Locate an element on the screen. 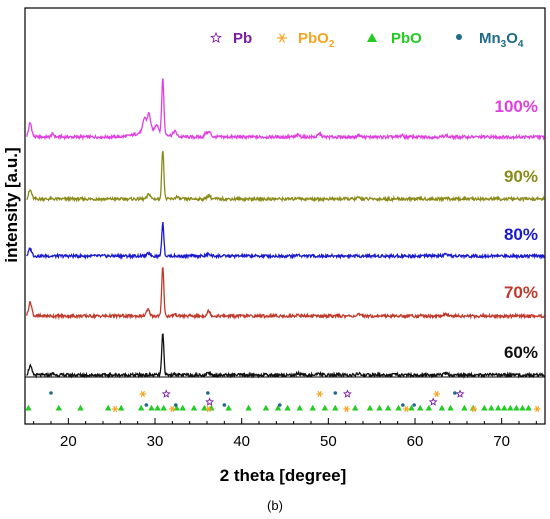 The height and width of the screenshot is (519, 550). legend-label-pbo2: PbO2 is located at coordinates (316, 40).